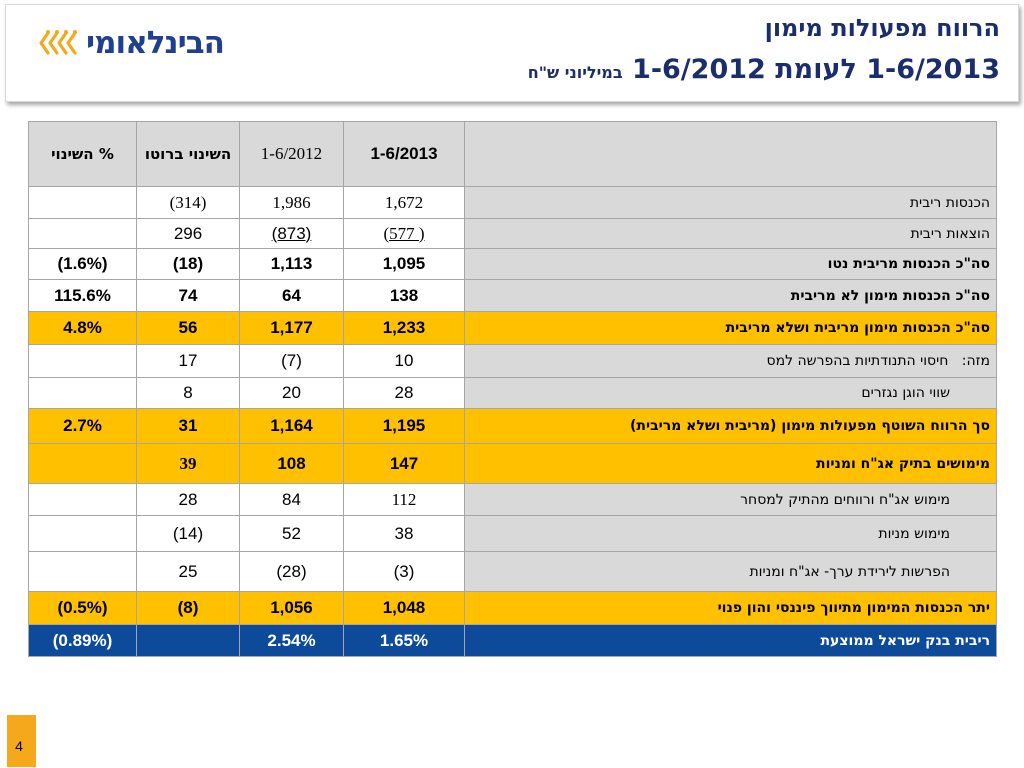  What do you see at coordinates (291, 295) in the screenshot?
I see `v2012-cell: 64` at bounding box center [291, 295].